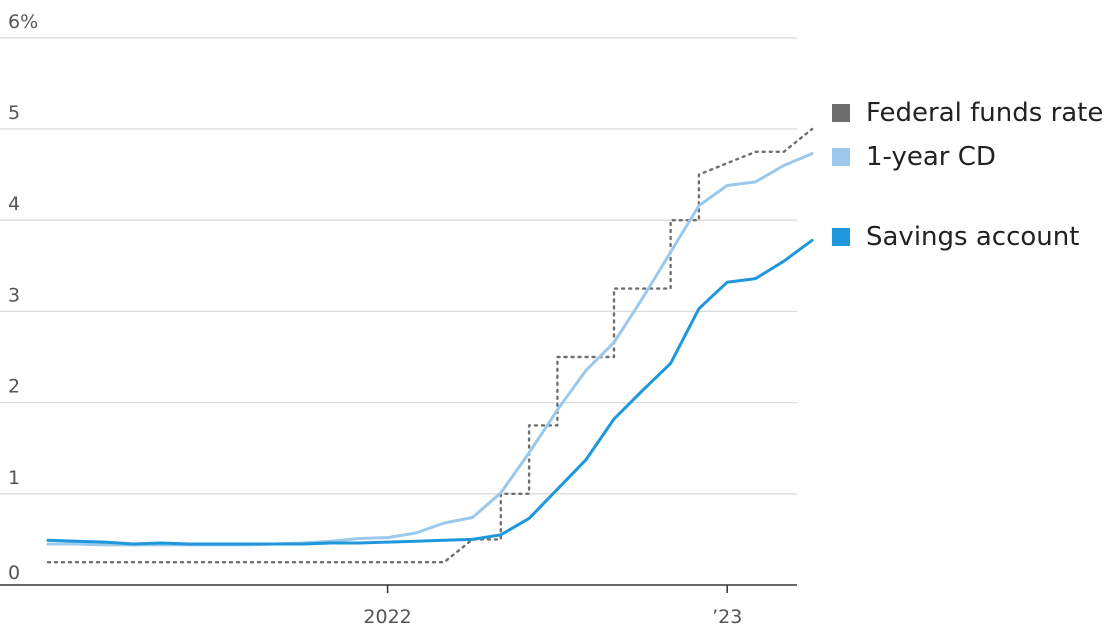 The height and width of the screenshot is (629, 1112). Describe the element at coordinates (972, 237) in the screenshot. I see `legend-label: Savings account` at that location.